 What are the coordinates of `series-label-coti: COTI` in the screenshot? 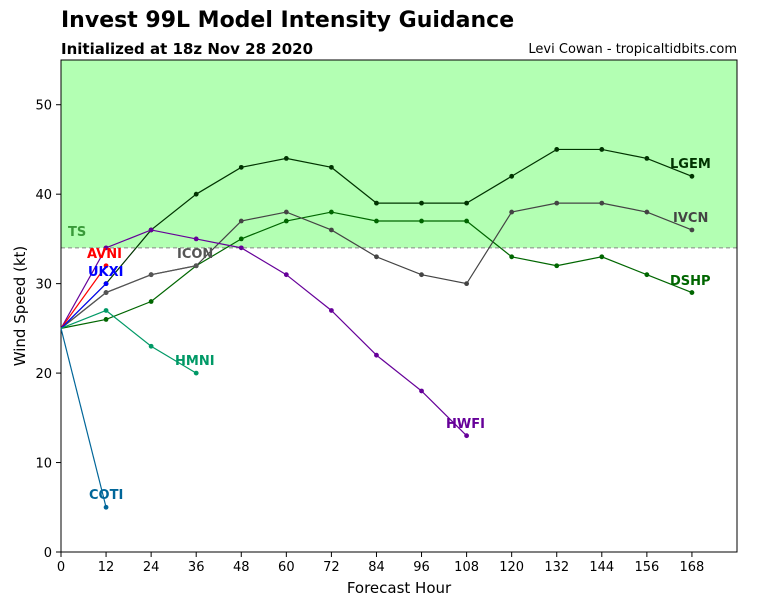 It's located at (106, 495).